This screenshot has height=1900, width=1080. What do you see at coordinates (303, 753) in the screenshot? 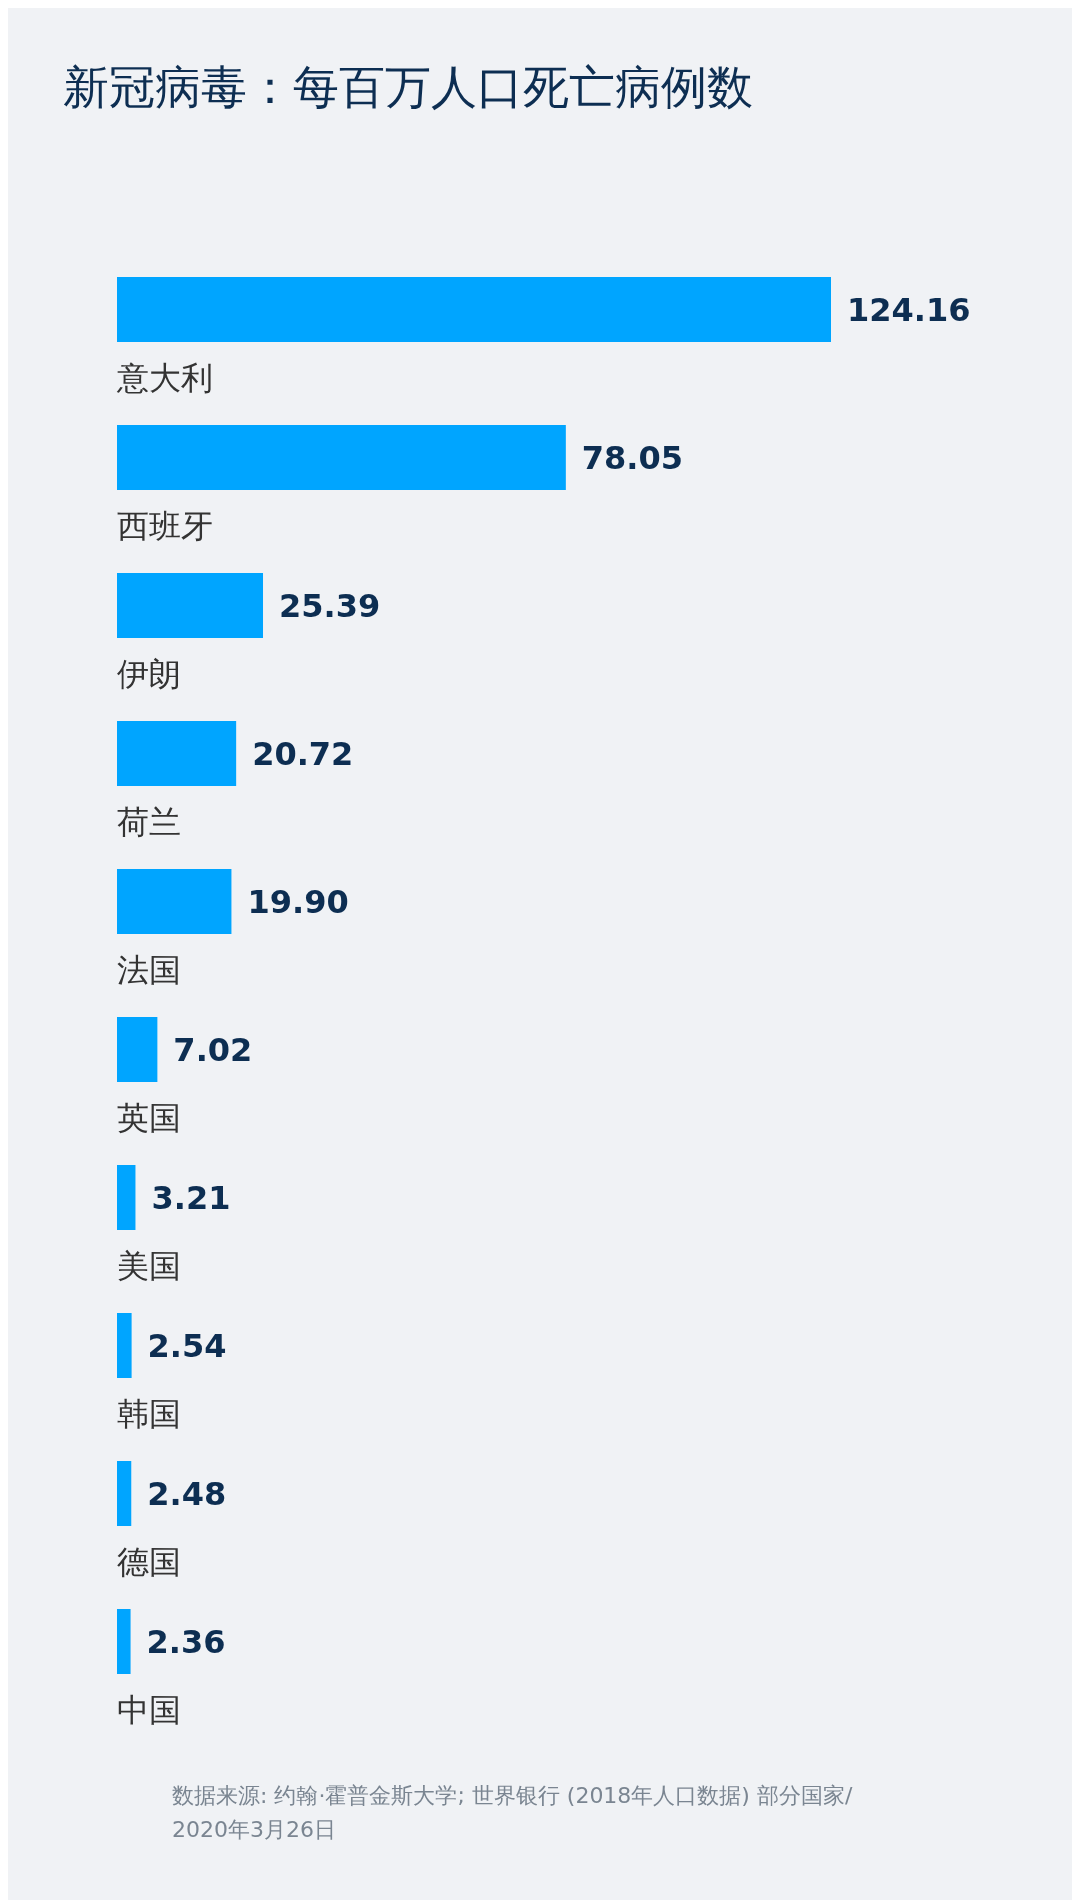
I see `data-label: 20.72` at bounding box center [303, 753].